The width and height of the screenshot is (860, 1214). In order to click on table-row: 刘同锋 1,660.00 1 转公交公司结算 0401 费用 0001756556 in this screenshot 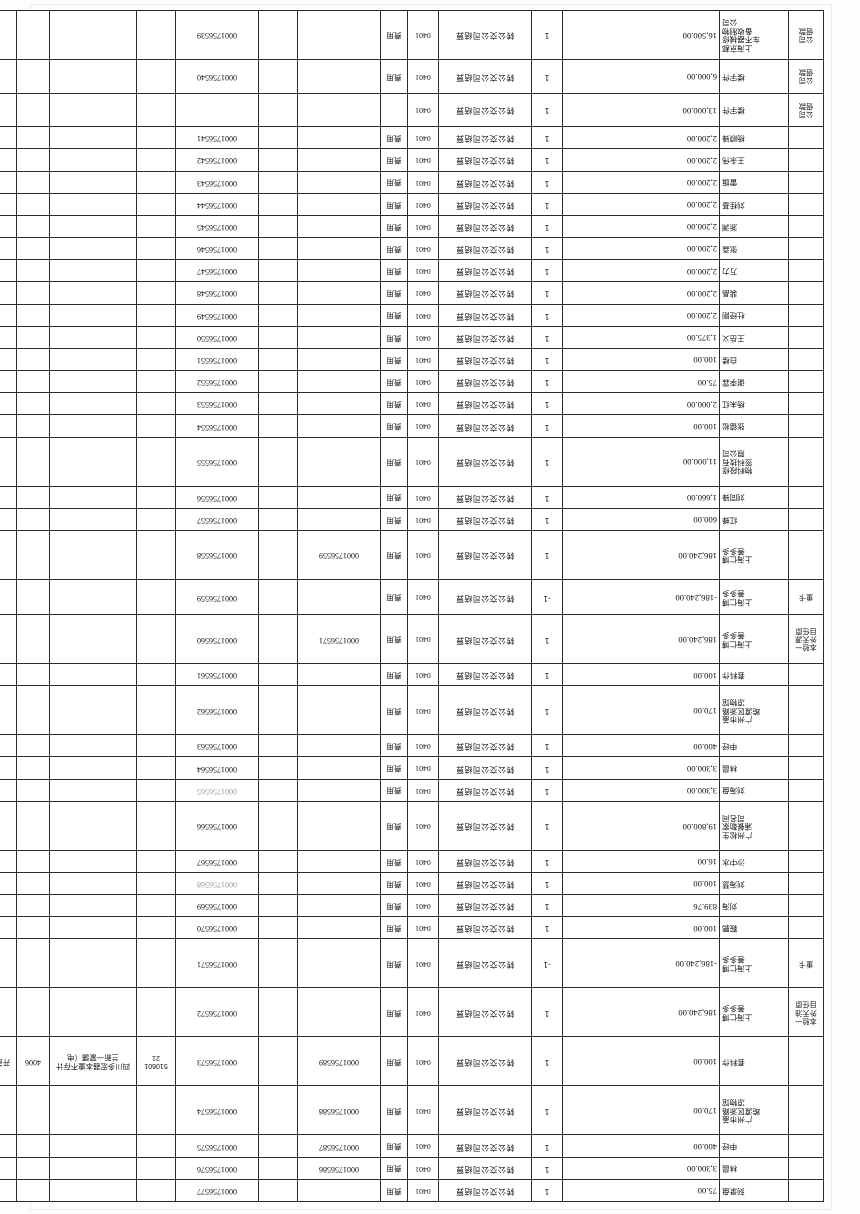, I will do `click(412, 497)`.